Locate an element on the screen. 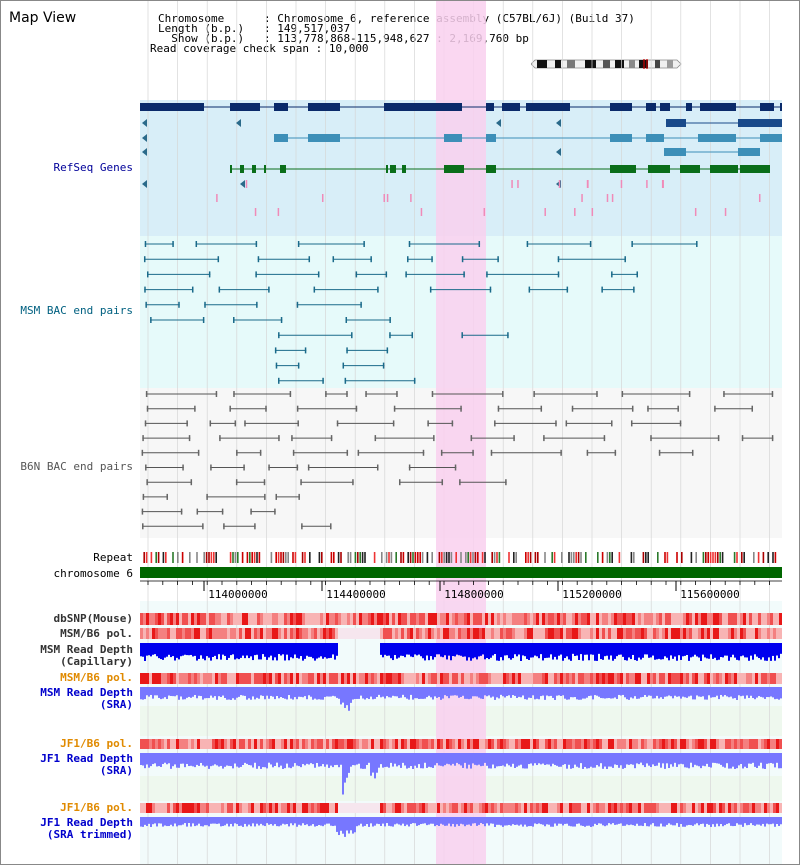 The width and height of the screenshot is (800, 865). msm-b6-pol-label: MSM/B6 pol. is located at coordinates (96, 633).